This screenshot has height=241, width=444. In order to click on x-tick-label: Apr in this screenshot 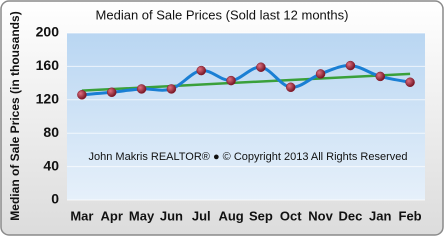, I will do `click(112, 215)`.